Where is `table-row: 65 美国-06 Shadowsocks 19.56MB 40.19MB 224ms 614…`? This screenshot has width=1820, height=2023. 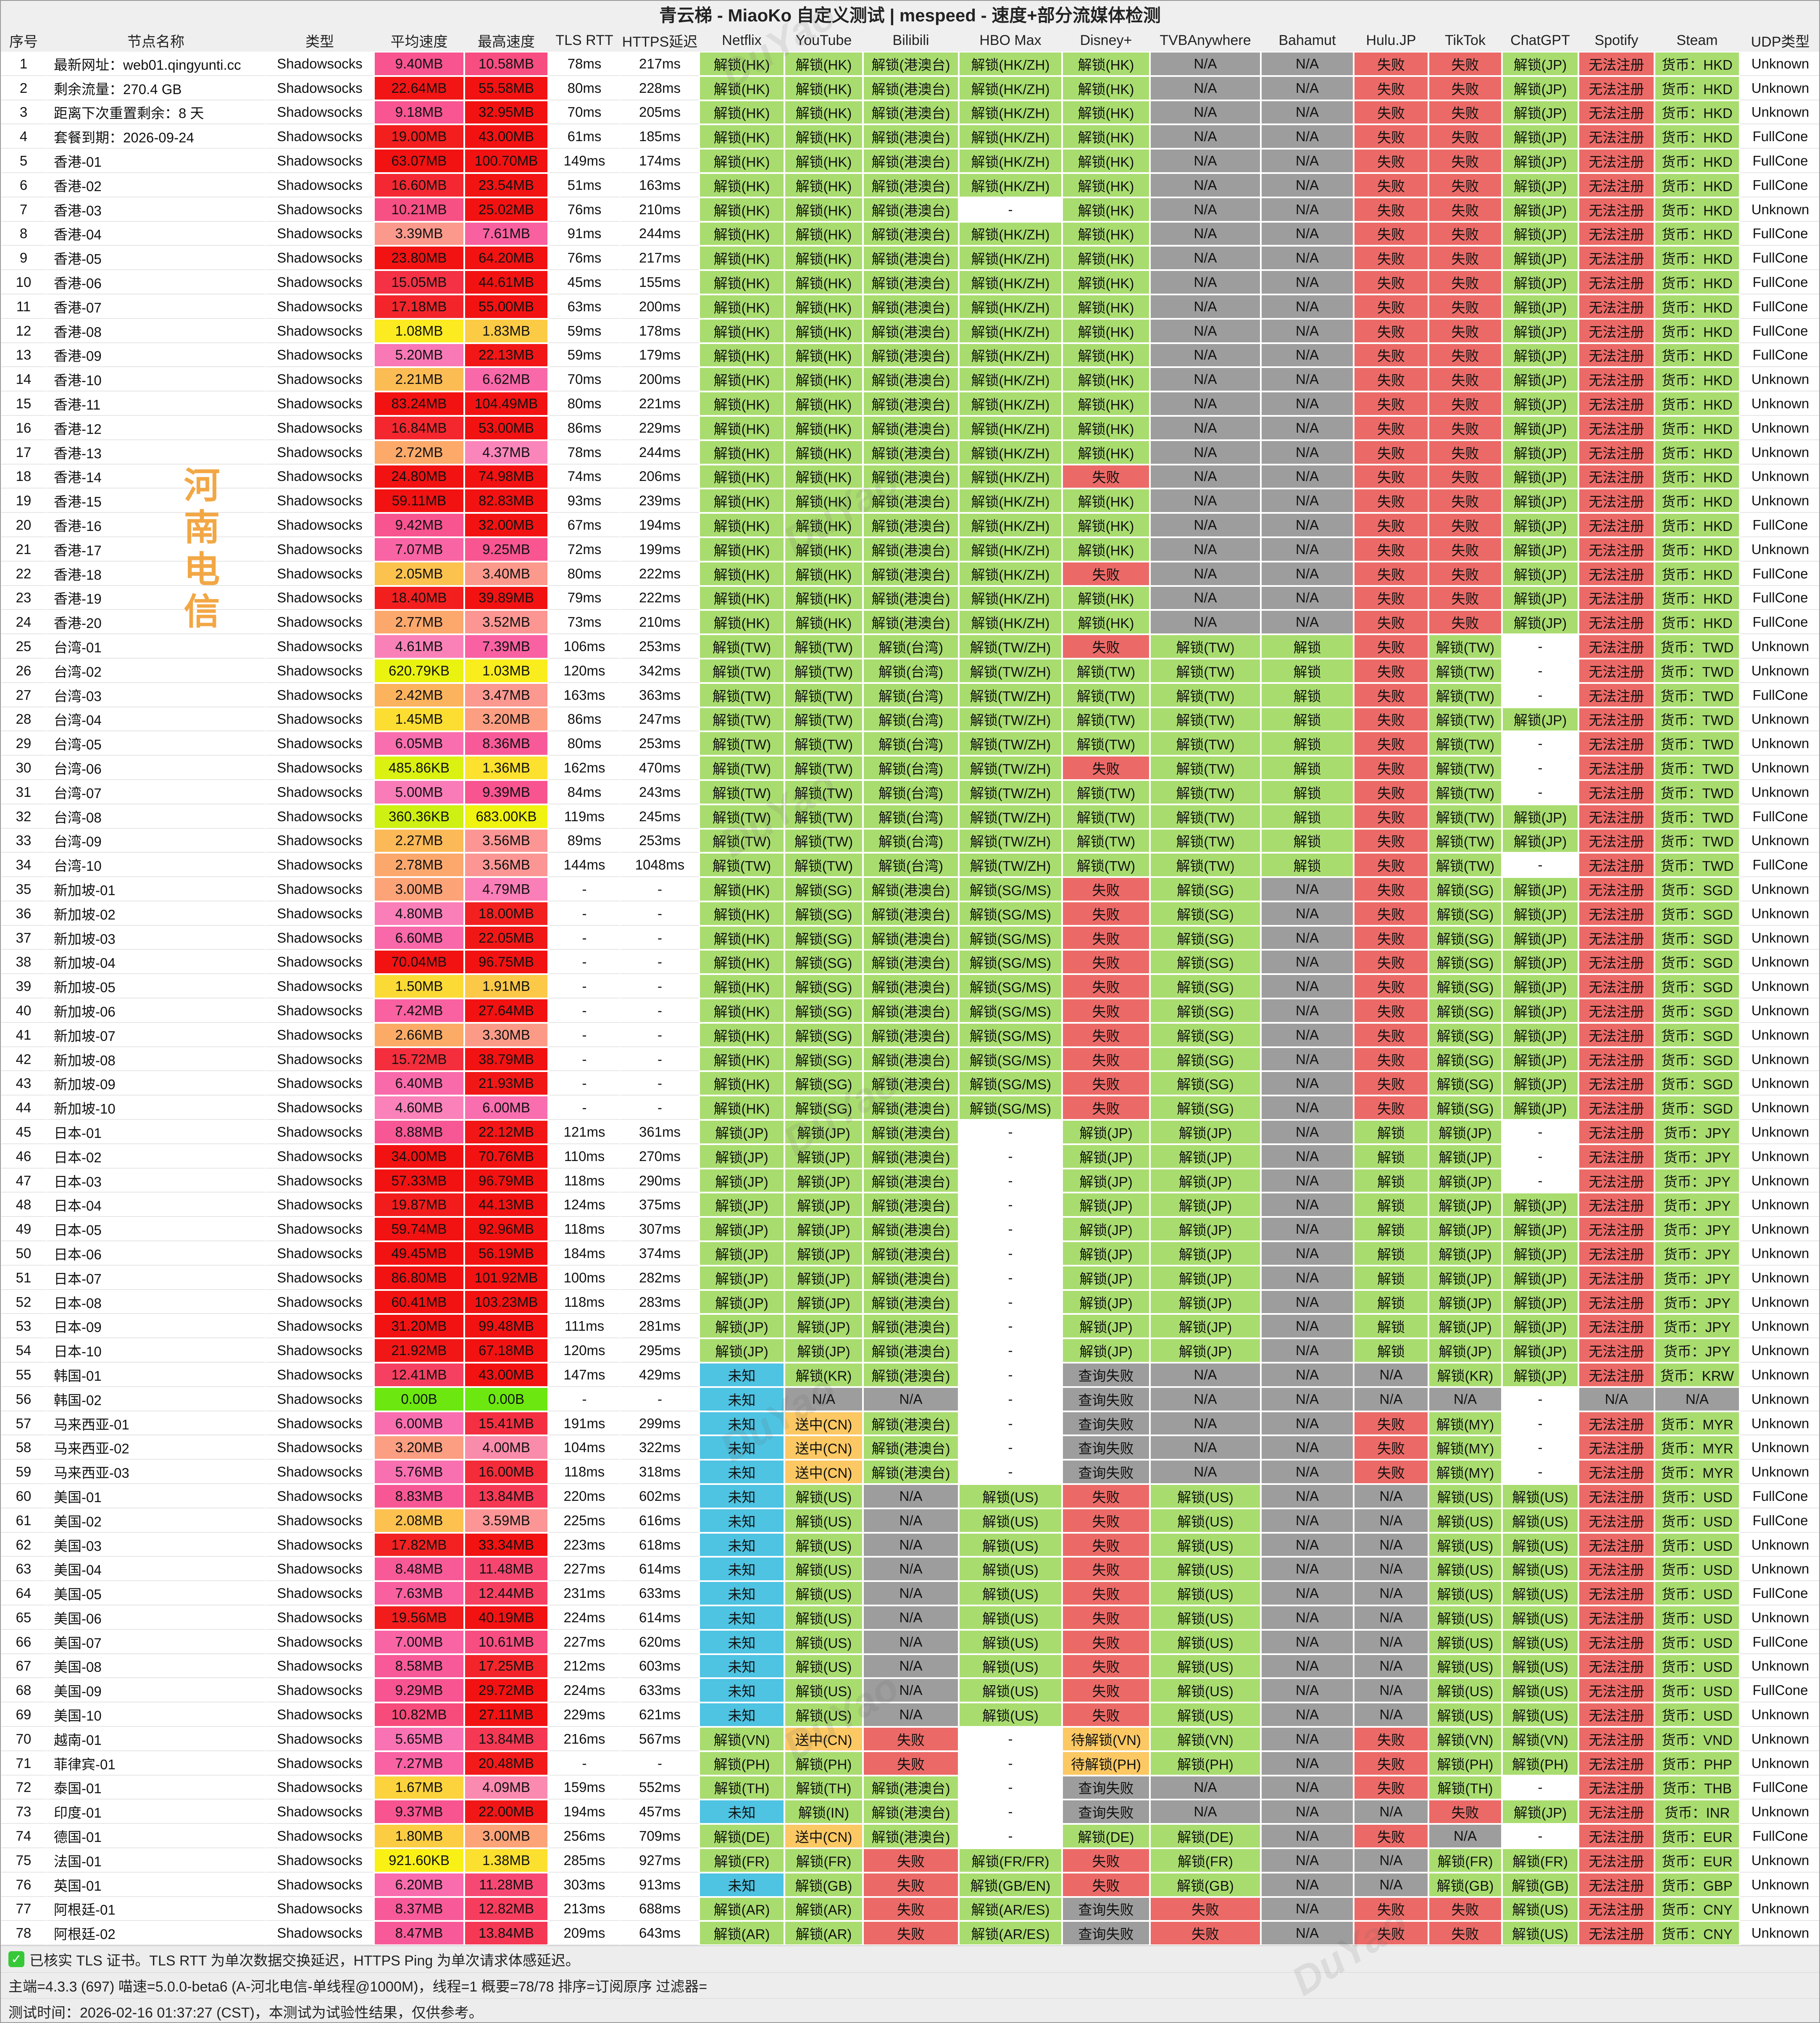
table-row: 65 美国-06 Shadowsocks 19.56MB 40.19MB 224ms 614… is located at coordinates (910, 1618).